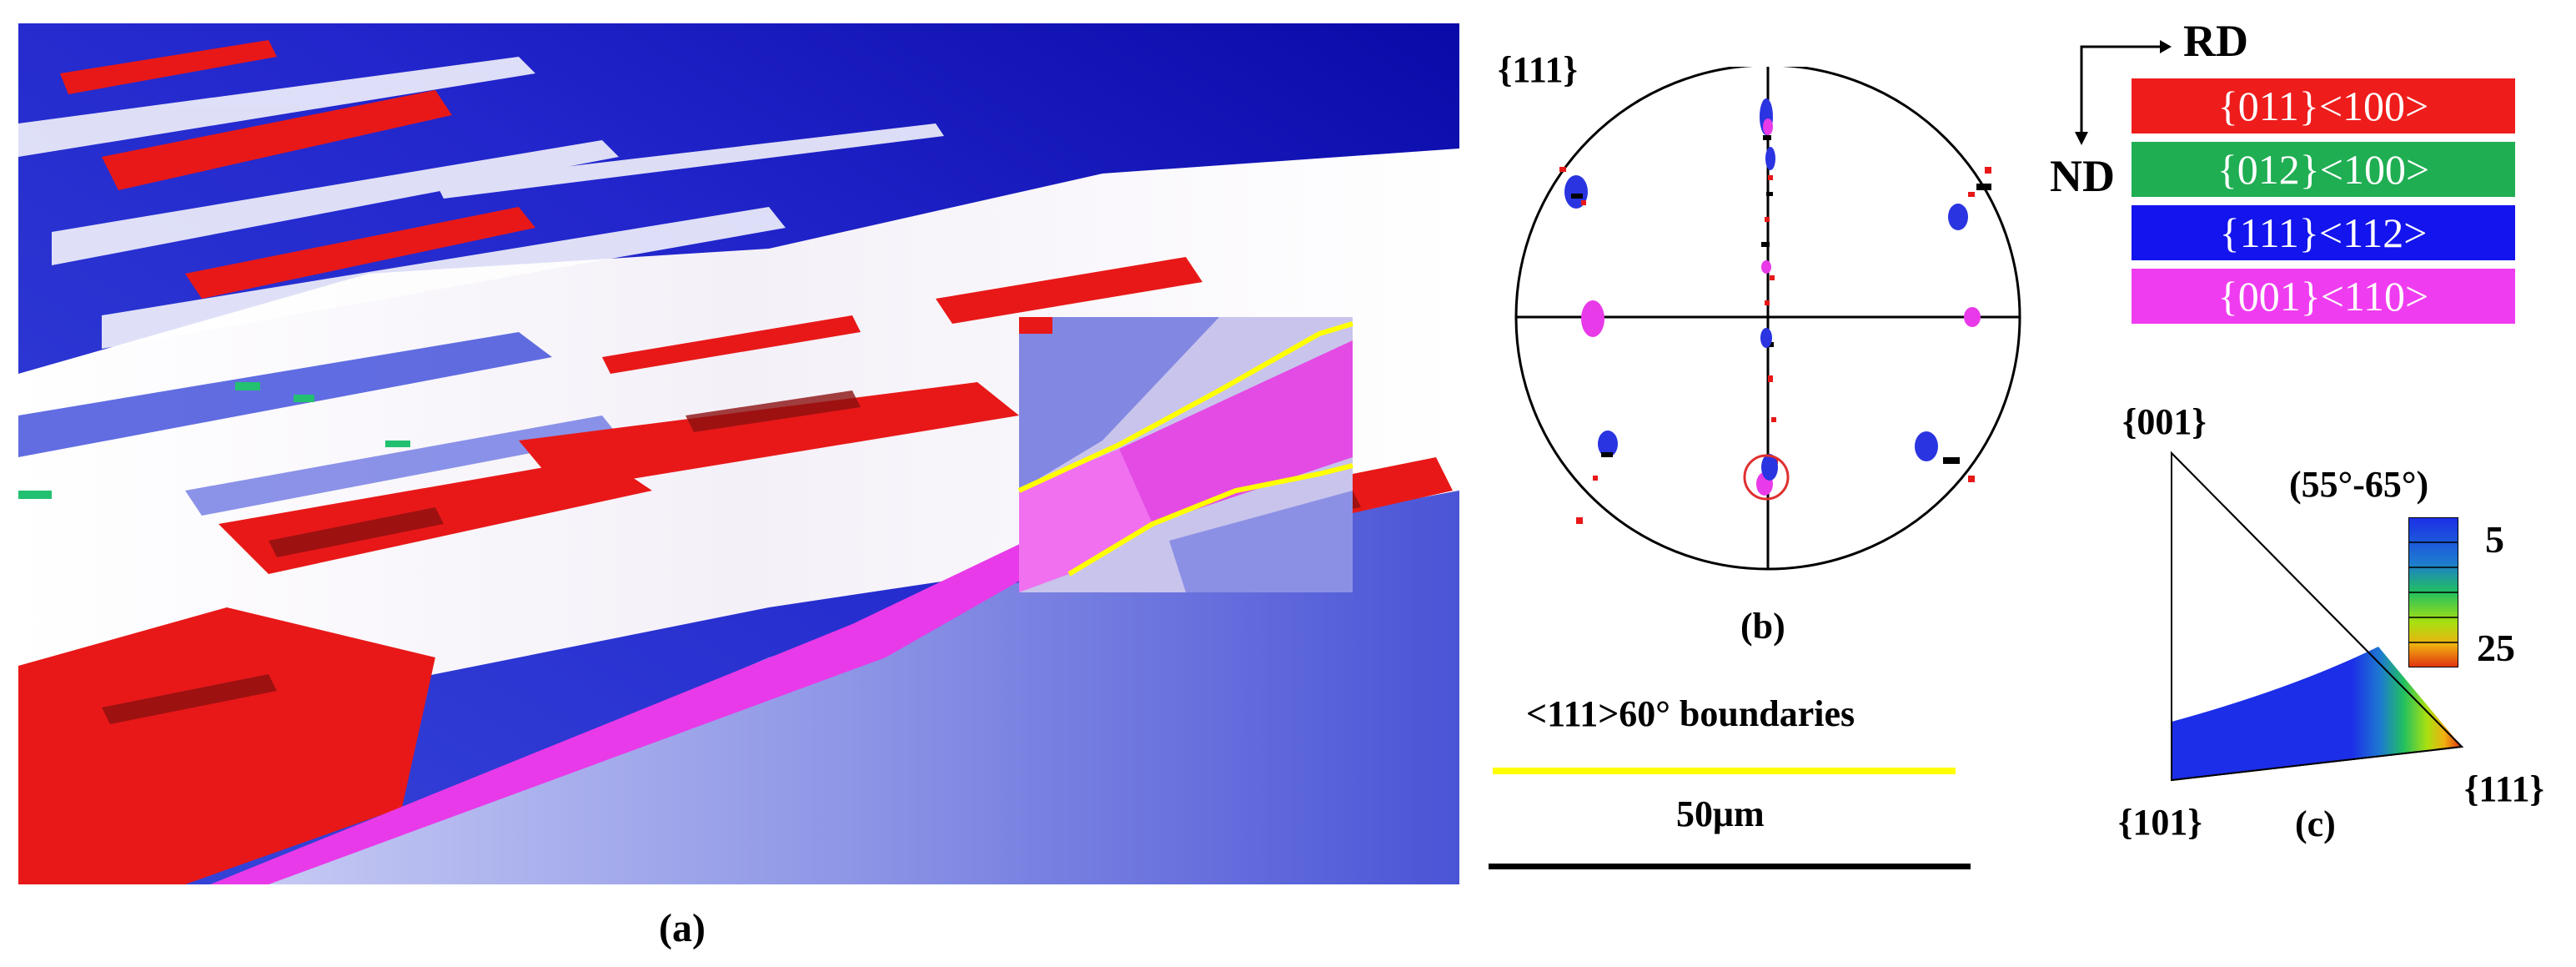 This screenshot has height=967, width=2576. Describe the element at coordinates (2160, 822) in the screenshot. I see `ipf-corner-101: {101}` at that location.